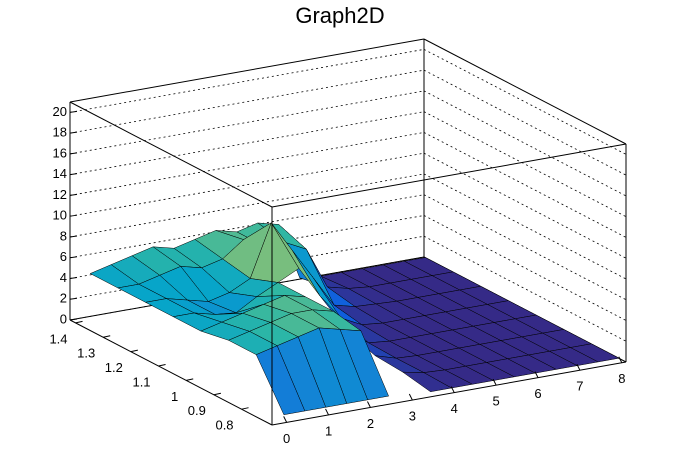 The image size is (696, 472). I want to click on x-tick-label: 5, so click(496, 401).